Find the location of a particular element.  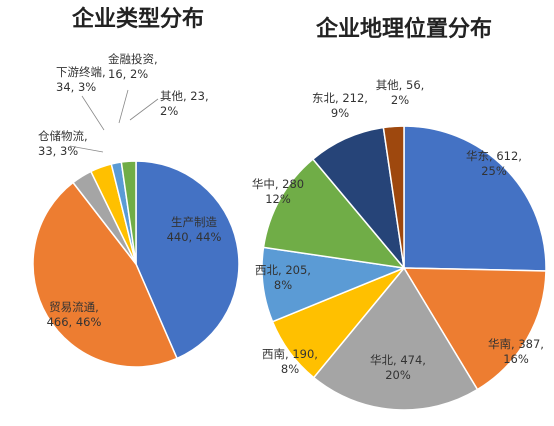

chart1-label-1: 贸易流通, 466, 46% is located at coordinates (74, 314).